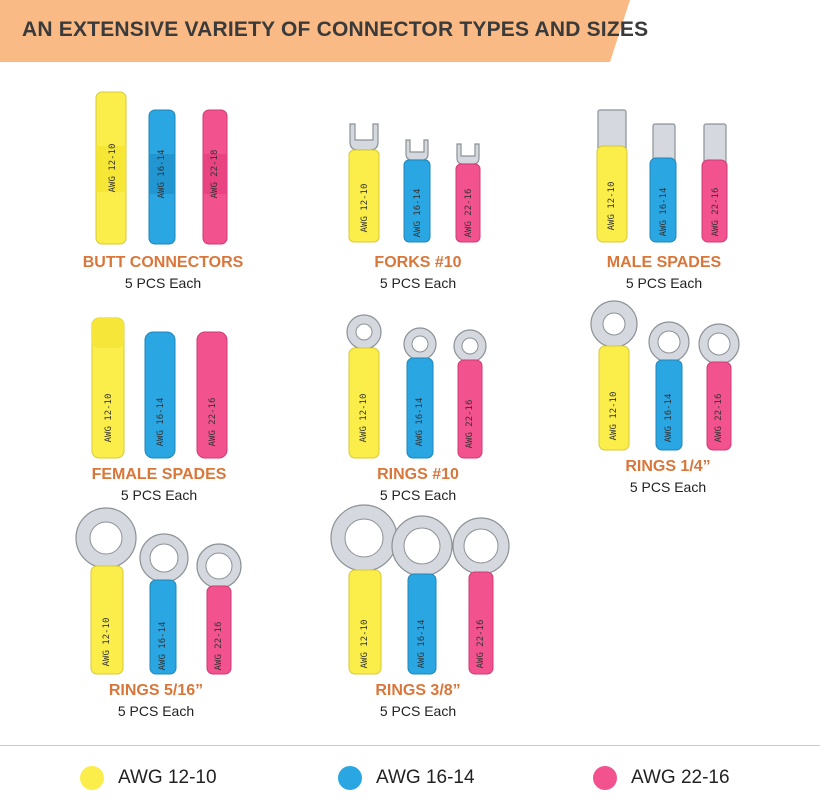 This screenshot has width=820, height=800. Describe the element at coordinates (425, 777) in the screenshot. I see `legend-label: AWG 16-14` at that location.